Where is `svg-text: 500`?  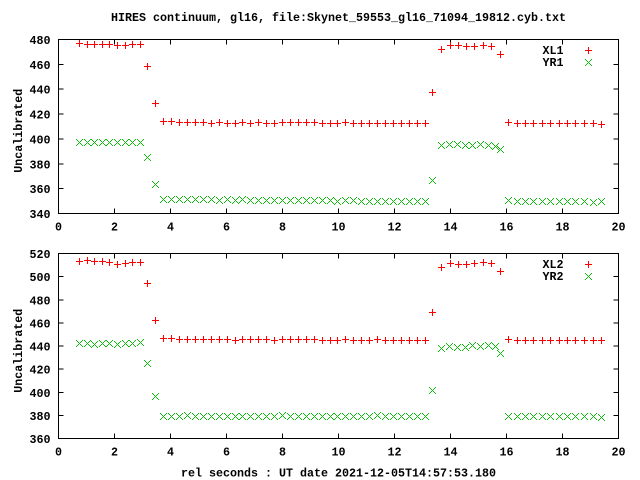 svg-text: 500 is located at coordinates (40, 278).